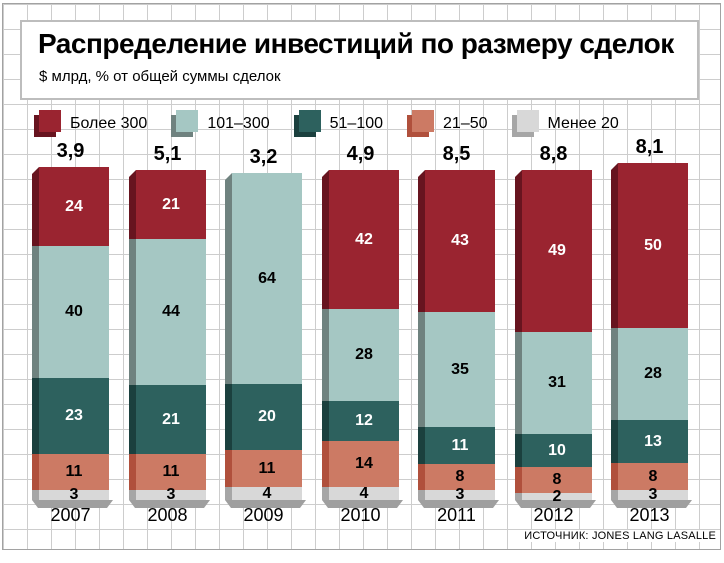  What do you see at coordinates (356, 123) in the screenshot?
I see `legend-label: 51–100` at bounding box center [356, 123].